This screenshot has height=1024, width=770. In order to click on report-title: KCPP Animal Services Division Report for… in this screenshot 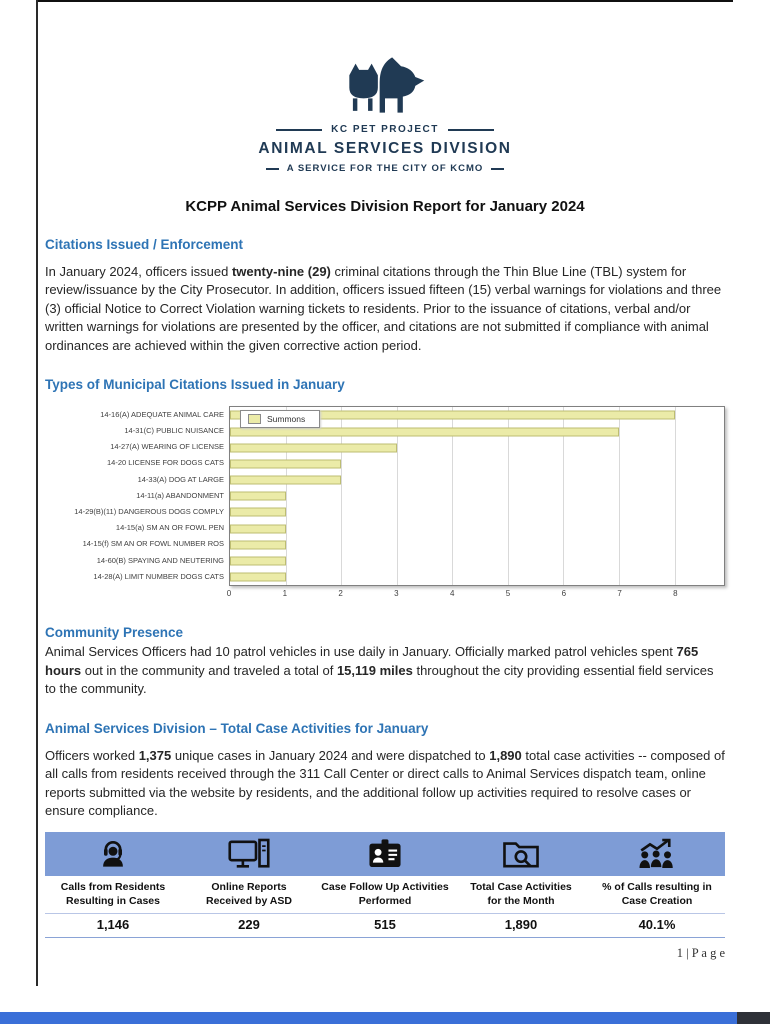, I will do `click(385, 206)`.